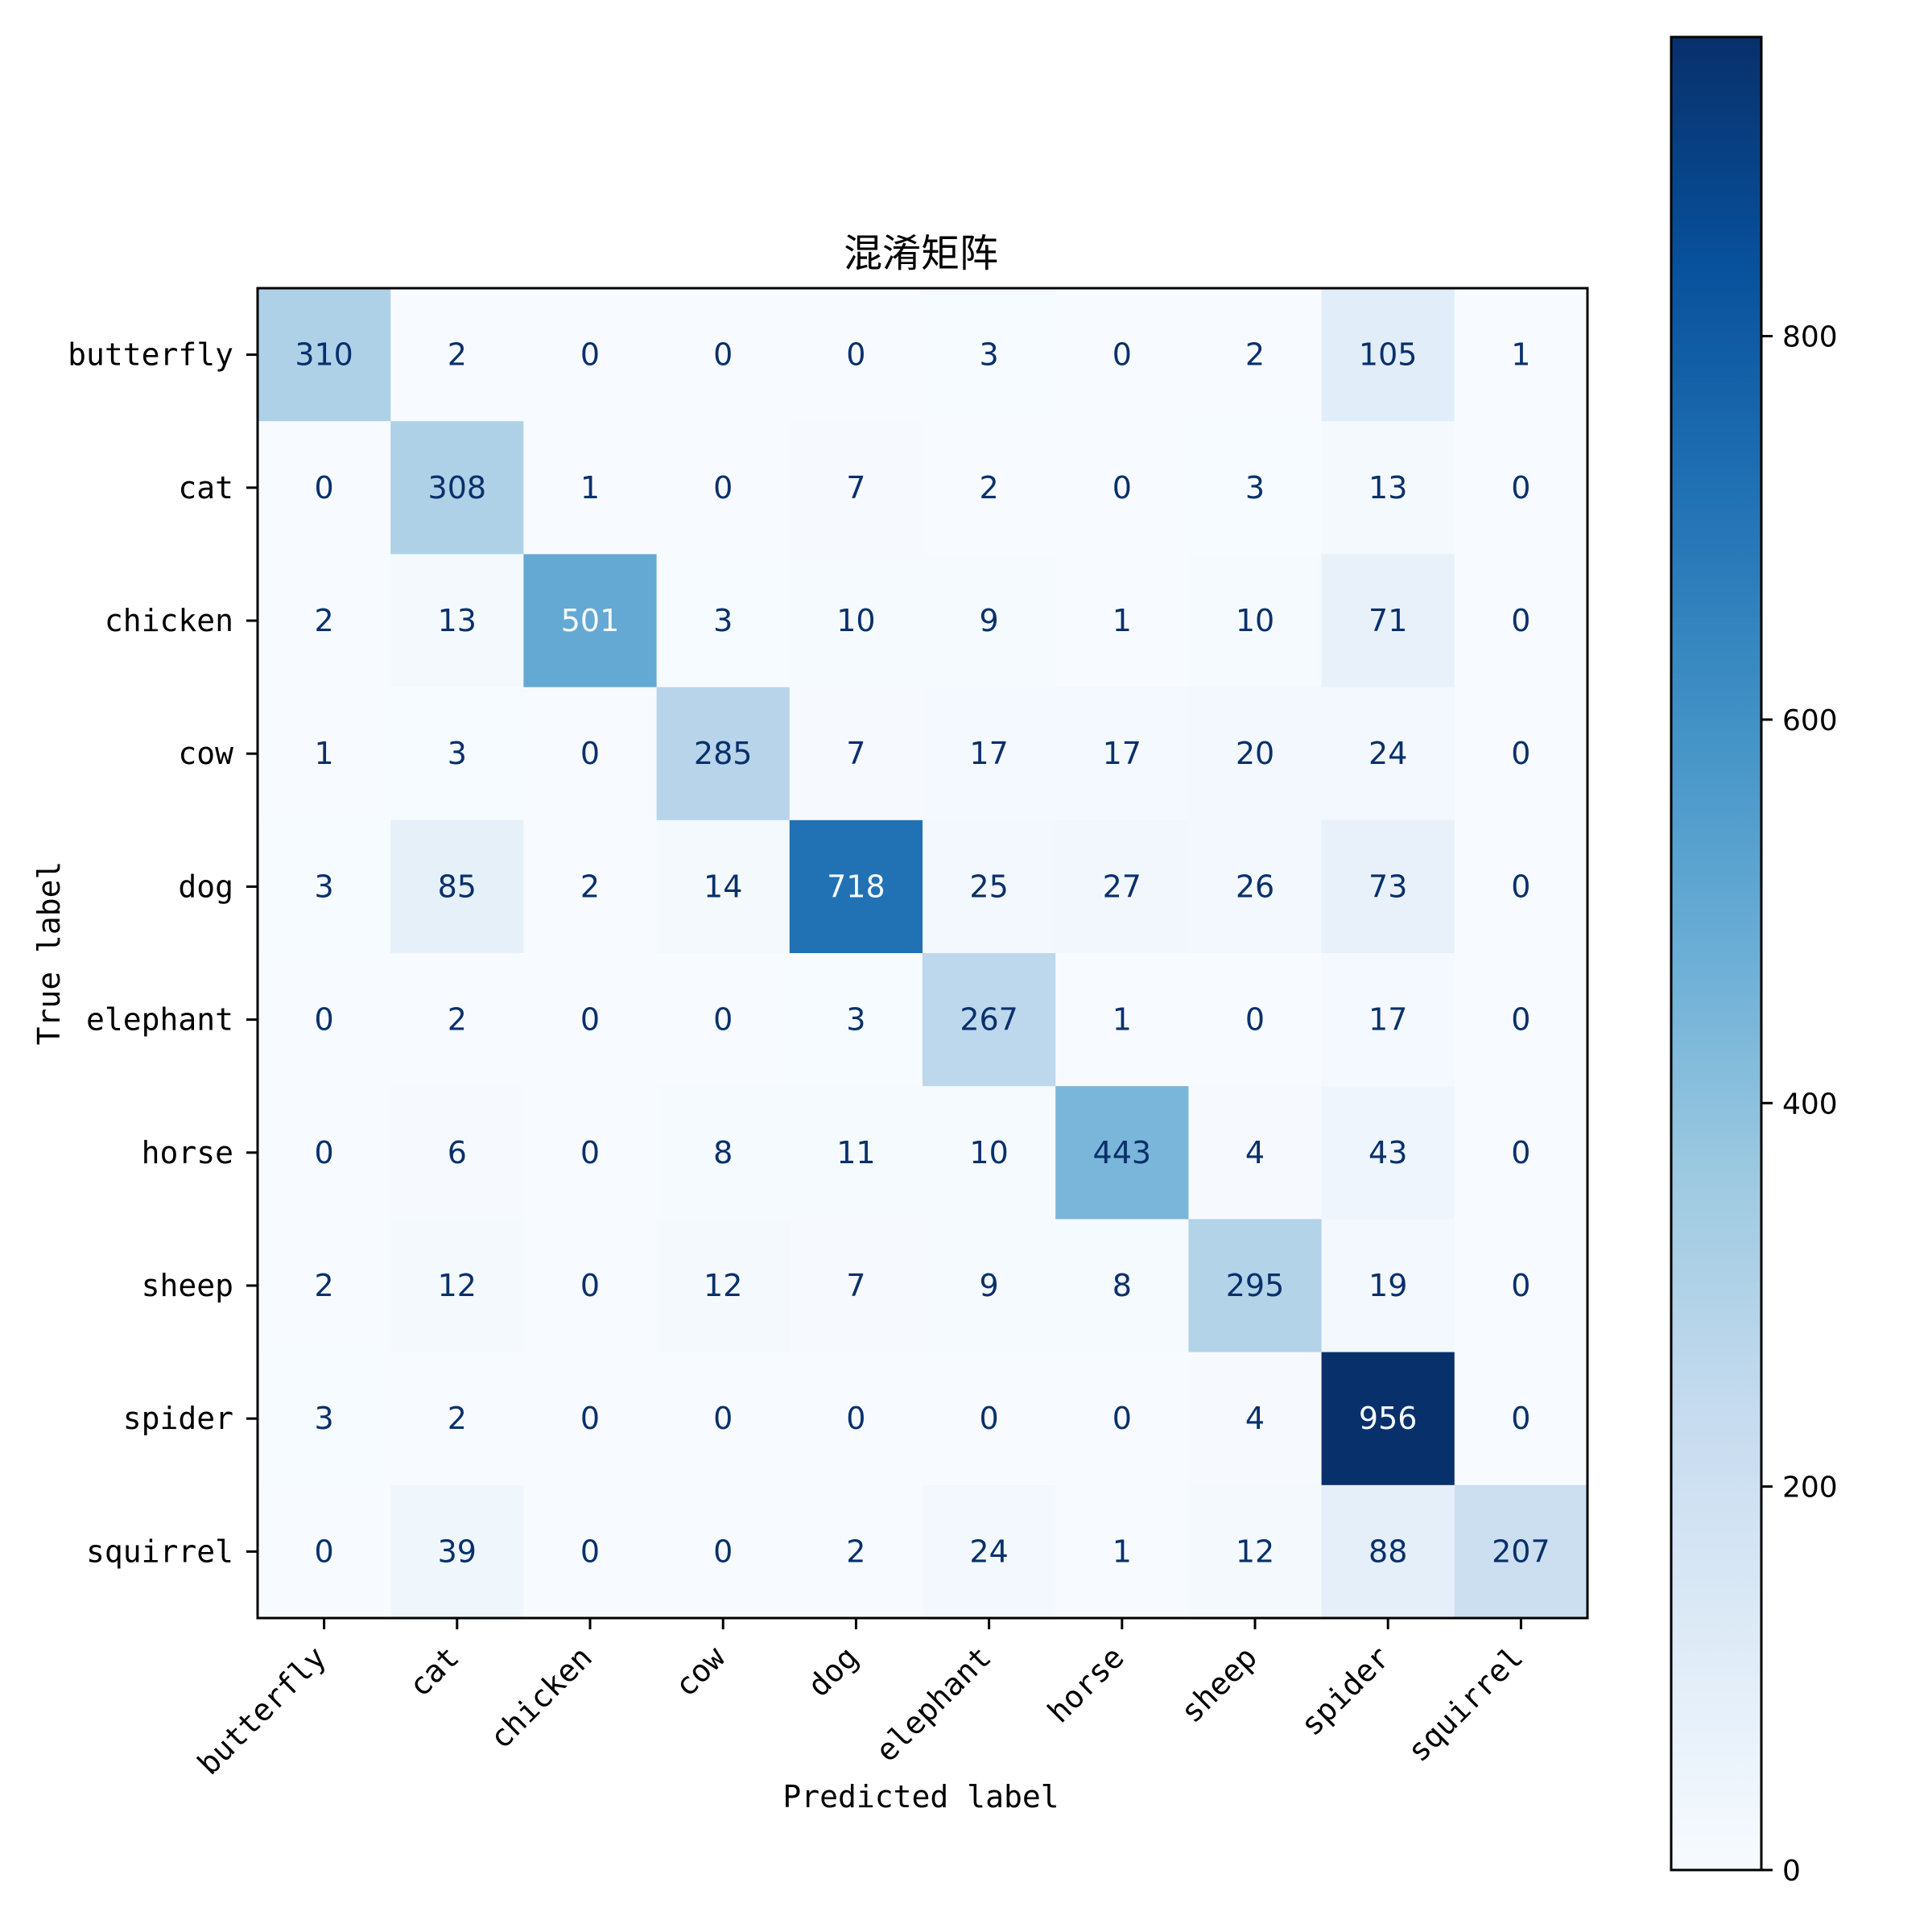 Image resolution: width=1932 pixels, height=1932 pixels. I want to click on x-tick-label: butterfly, so click(262, 1711).